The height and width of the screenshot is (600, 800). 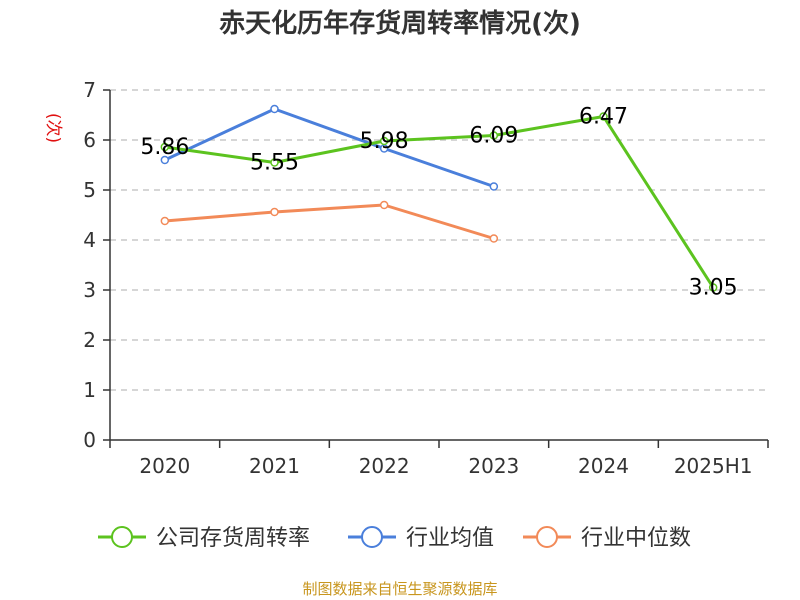 I want to click on y-axis-label: (次), so click(x=53, y=128).